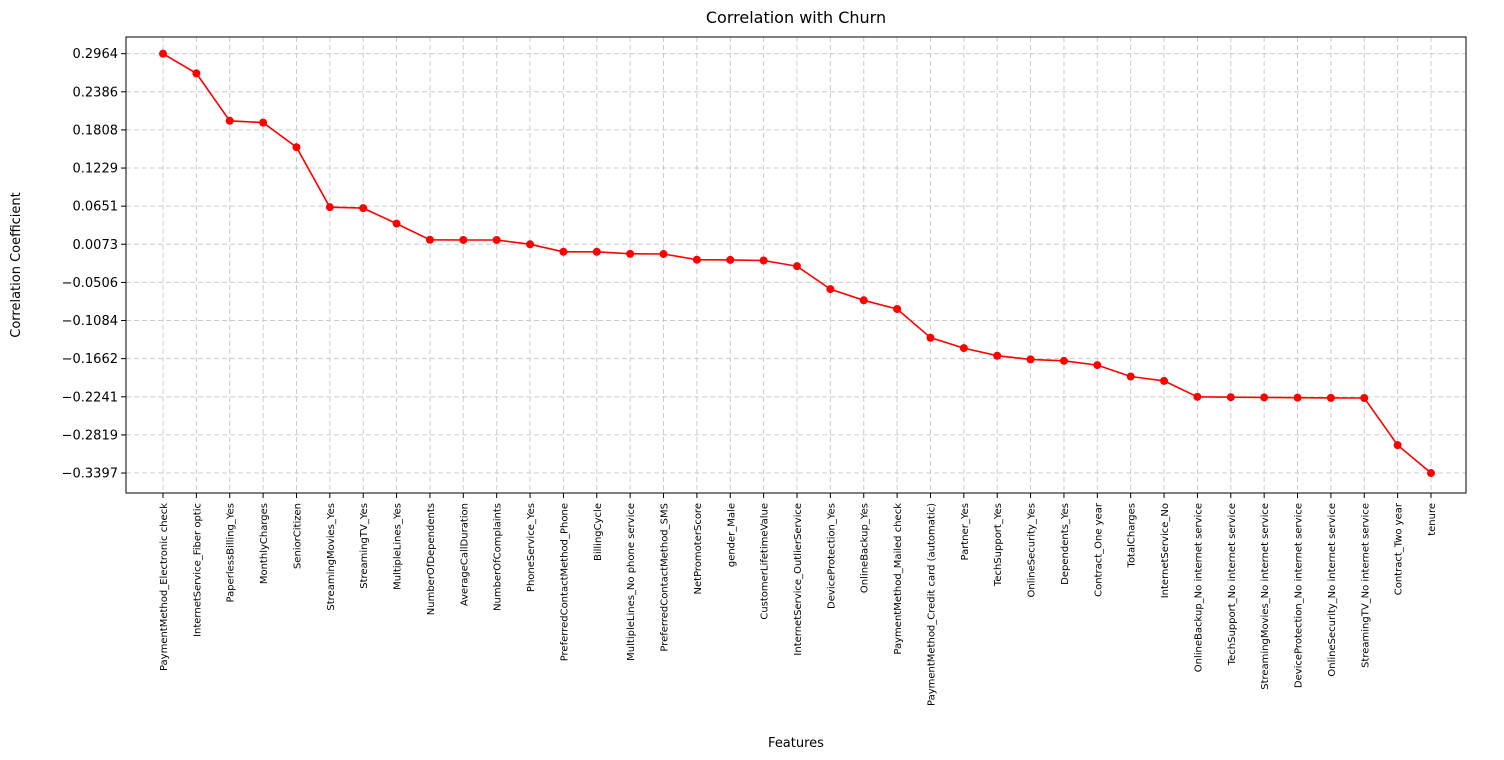  Describe the element at coordinates (631, 582) in the screenshot. I see `x-tick-label: MultipleLines_No phone service` at that location.